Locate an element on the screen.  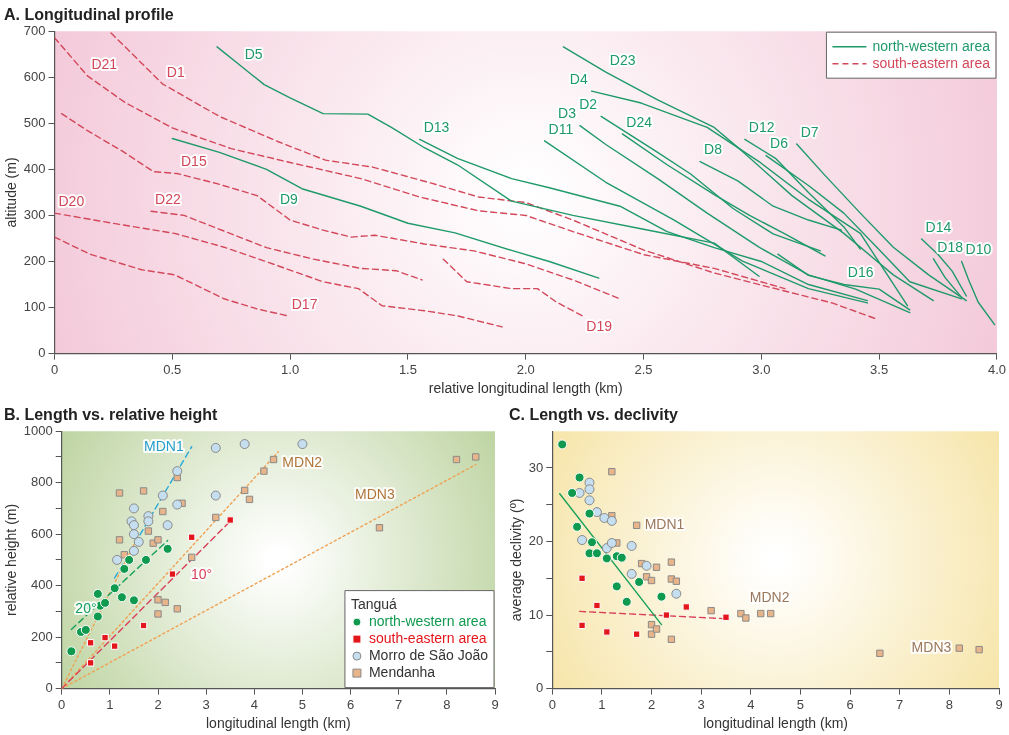
y-axis-title: average declivity (º) is located at coordinates (516, 560).